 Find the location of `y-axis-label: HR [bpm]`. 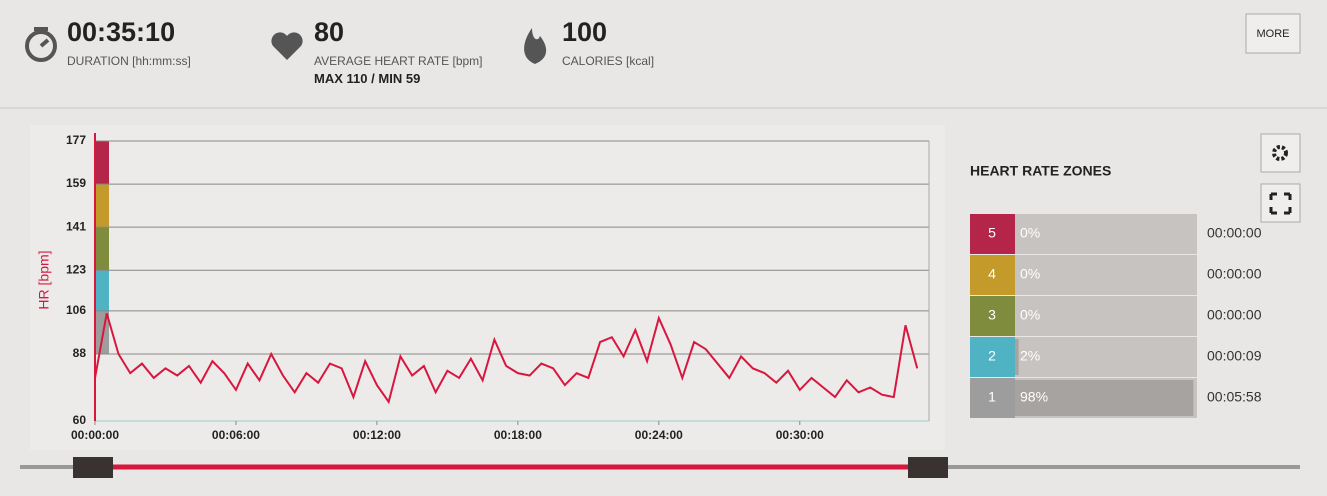

y-axis-label: HR [bpm] is located at coordinates (44, 279).